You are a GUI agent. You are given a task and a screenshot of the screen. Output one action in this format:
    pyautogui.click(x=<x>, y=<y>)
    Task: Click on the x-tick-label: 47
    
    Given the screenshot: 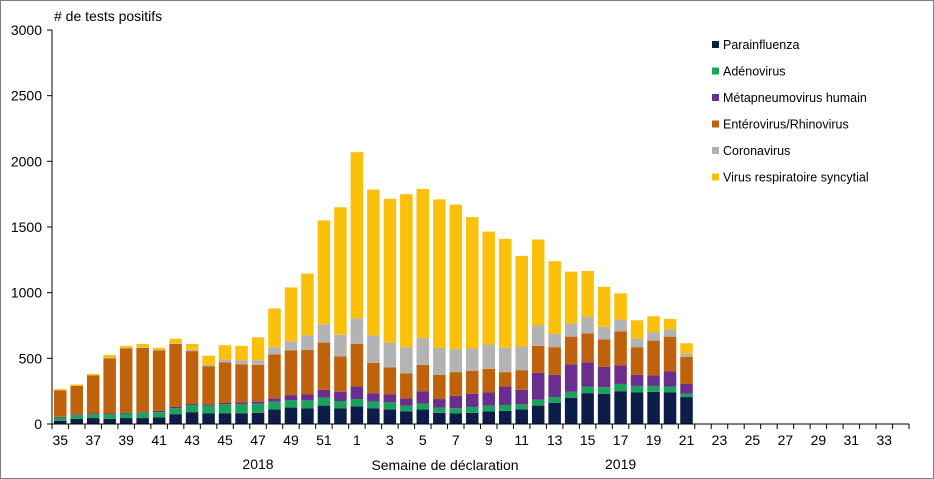 What is the action you would take?
    pyautogui.click(x=258, y=440)
    